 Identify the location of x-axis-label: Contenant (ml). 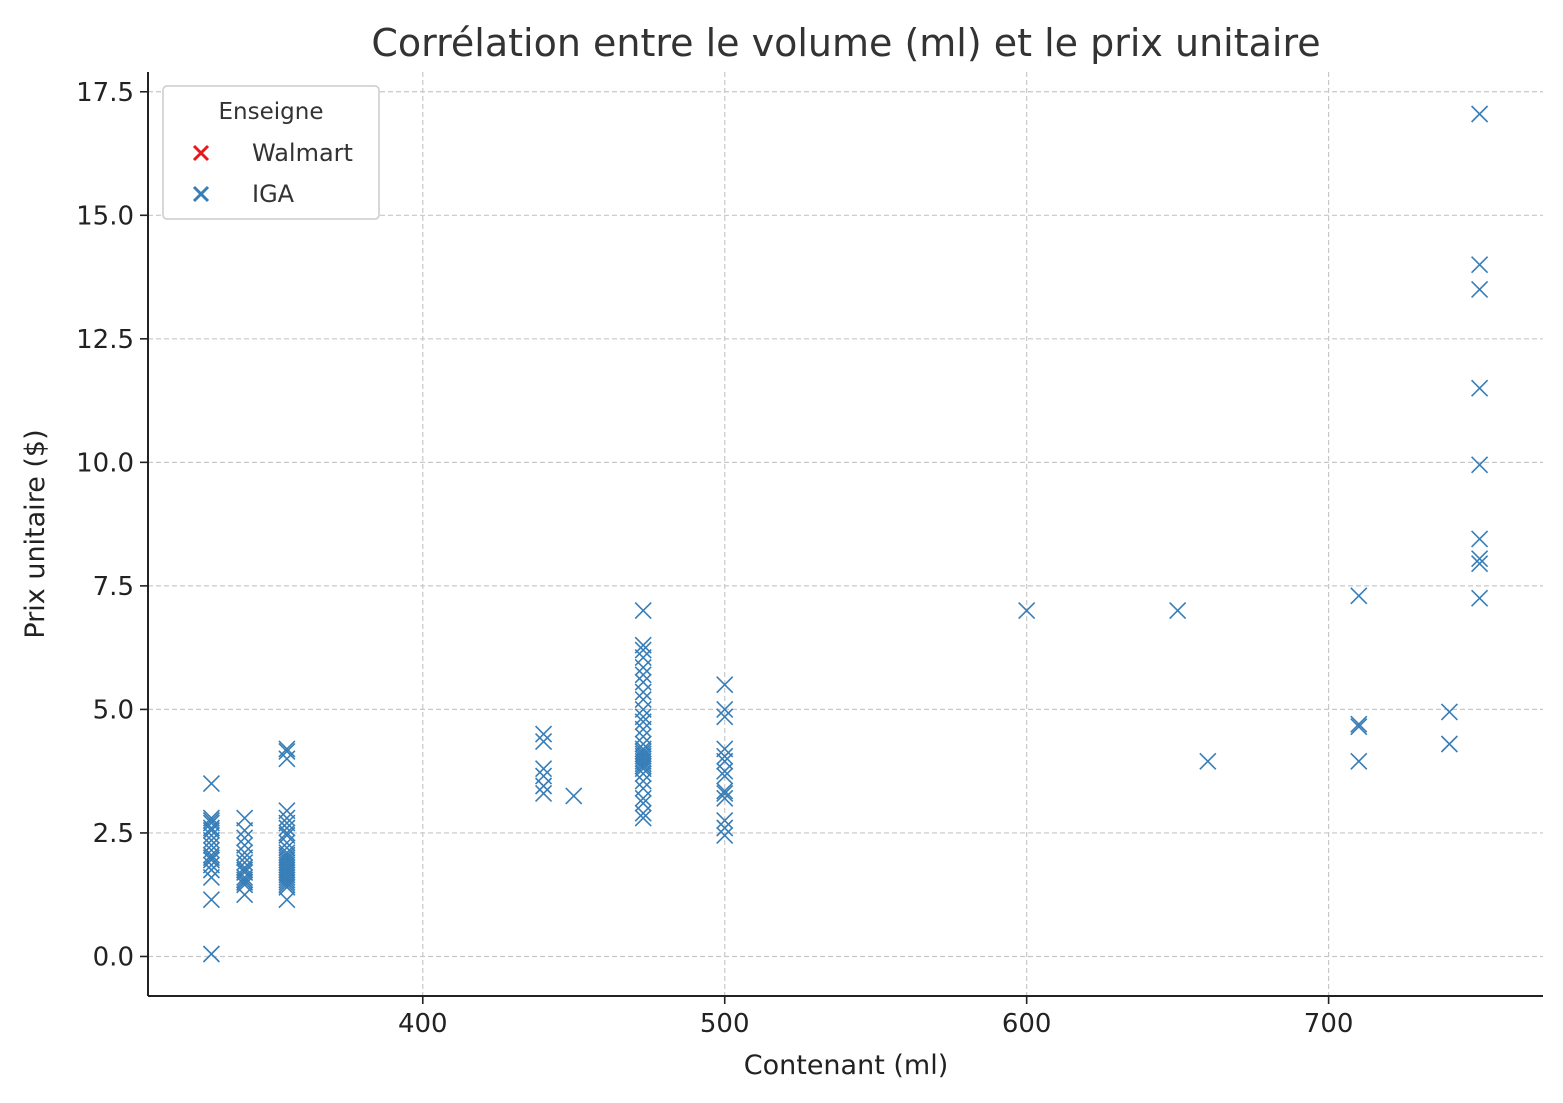
(846, 1065).